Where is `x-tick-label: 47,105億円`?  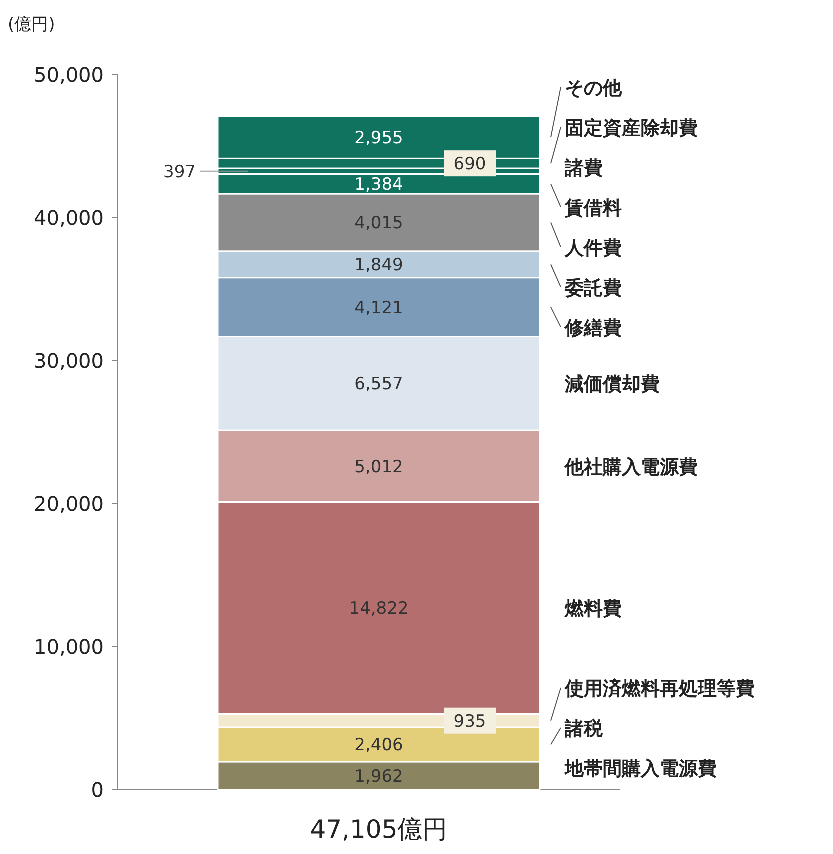 x-tick-label: 47,105億円 is located at coordinates (379, 829).